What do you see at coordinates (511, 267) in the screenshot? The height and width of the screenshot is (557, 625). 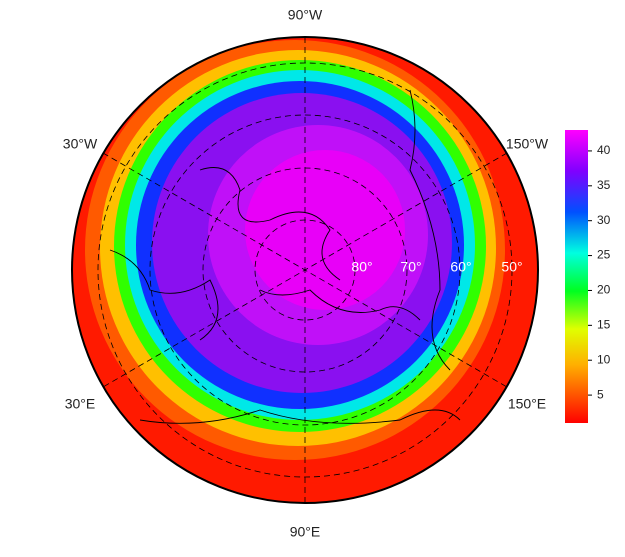 I see `lat-label: 50°` at bounding box center [511, 267].